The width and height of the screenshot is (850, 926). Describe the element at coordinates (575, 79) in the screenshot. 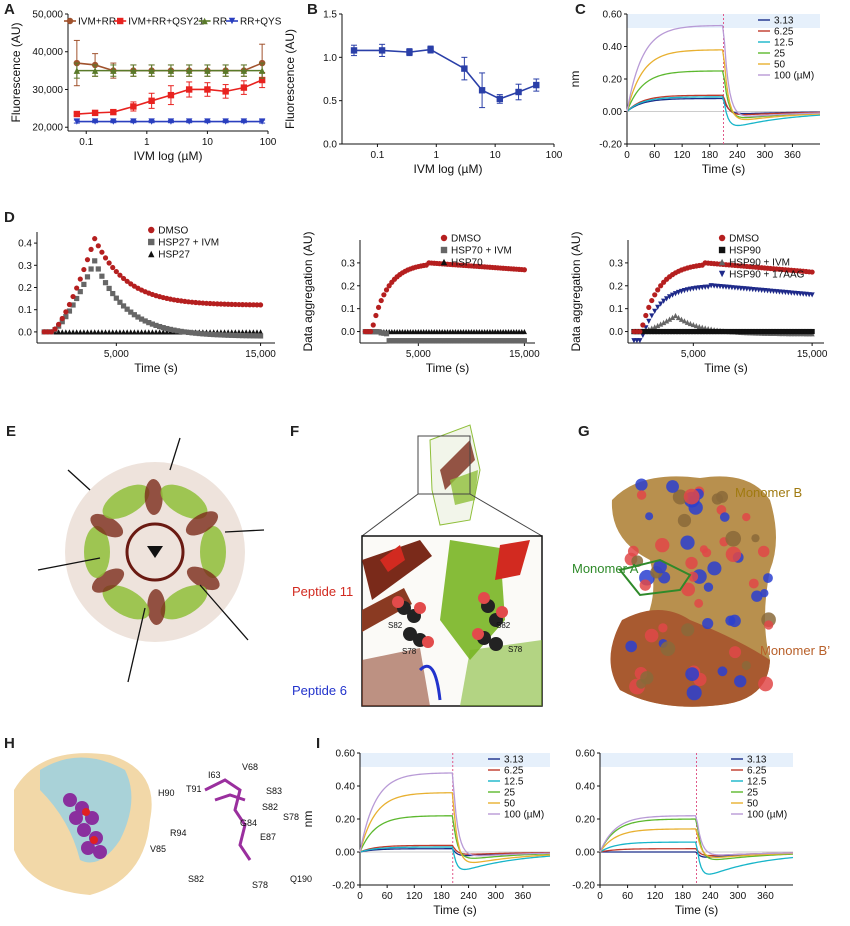

I see `y-axis-title: nm` at that location.